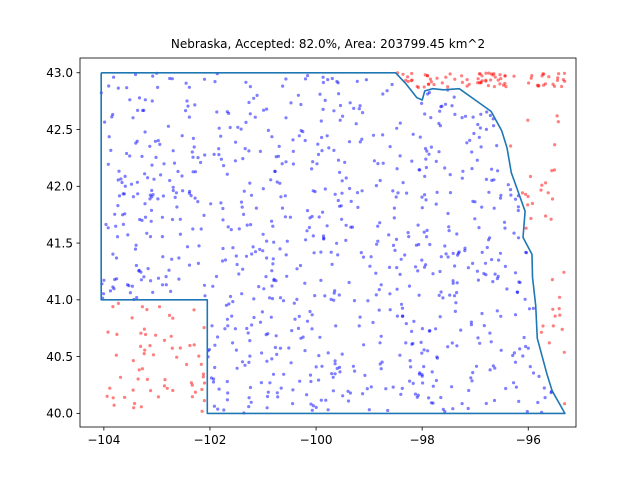  I want to click on y-tick-label: 41.0, so click(59, 300).